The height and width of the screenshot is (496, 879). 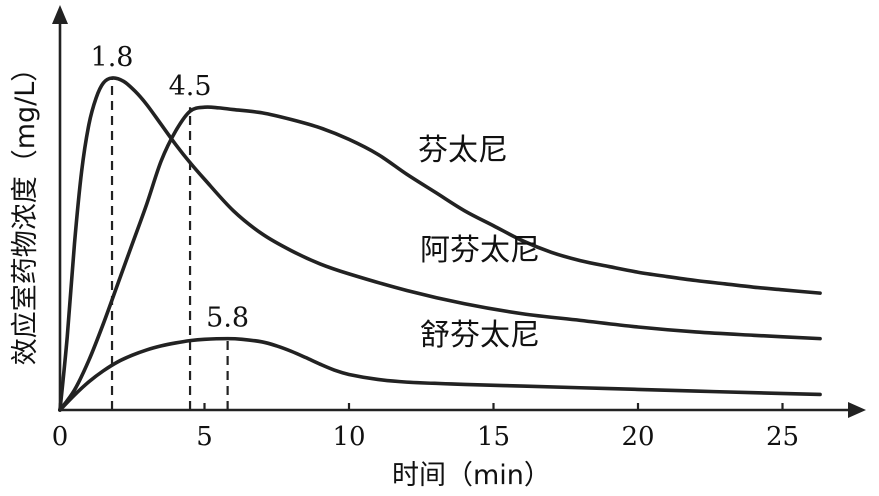 I want to click on series-label-fentanyl: 芬太尼, so click(x=463, y=150).